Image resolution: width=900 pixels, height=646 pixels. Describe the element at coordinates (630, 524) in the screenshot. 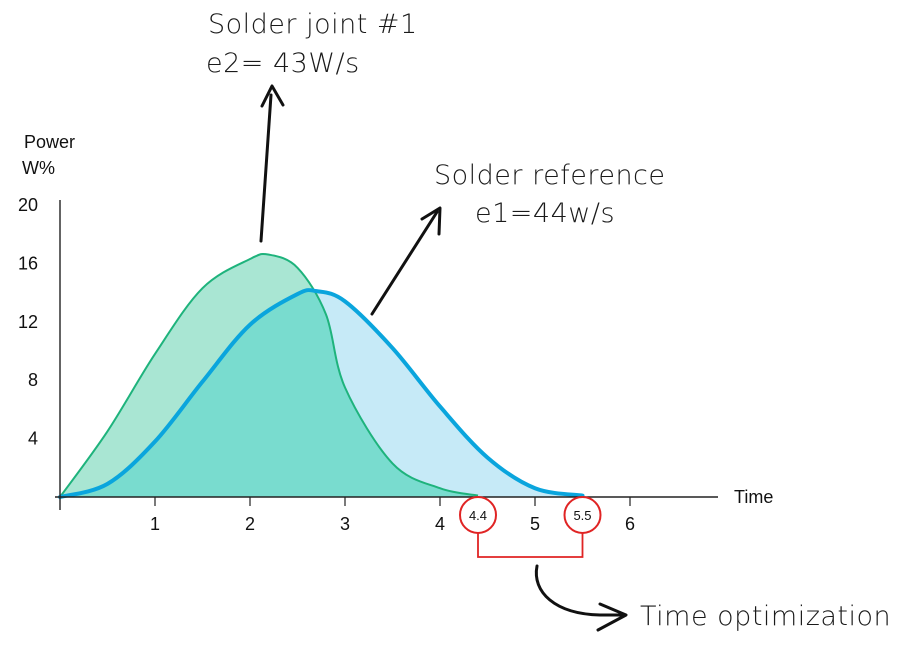

I see `x-tick-label: 6` at that location.